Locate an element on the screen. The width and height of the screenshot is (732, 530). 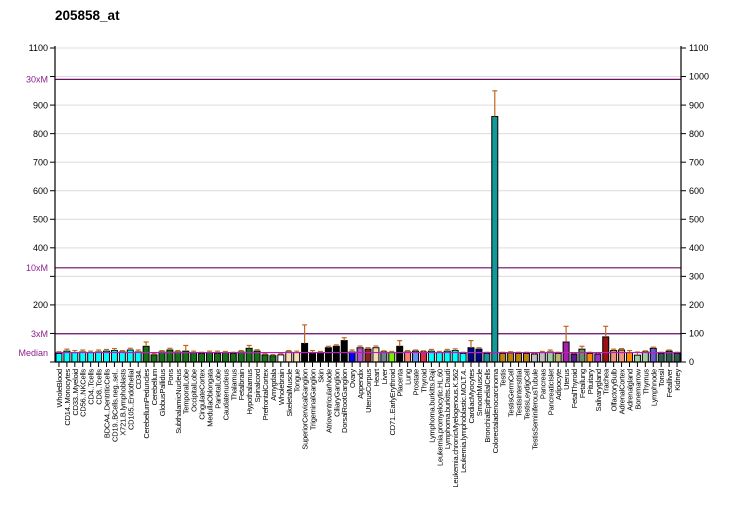
x-axis-label: Lymphnode is located at coordinates (653, 387).